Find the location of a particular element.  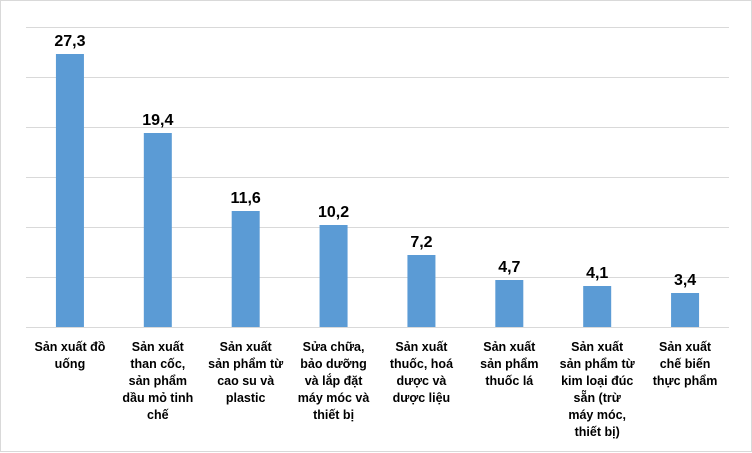

category-label: Sản xuất chế biến thực phẩm is located at coordinates (685, 364).